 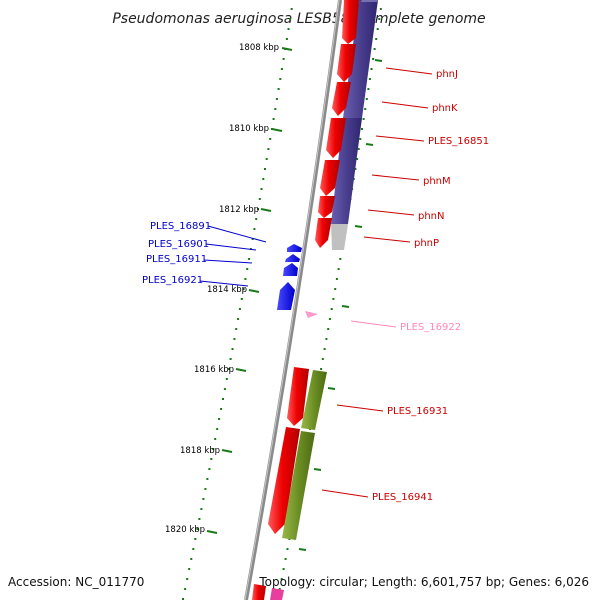 I want to click on outer-ticks, so click(x=340, y=305).